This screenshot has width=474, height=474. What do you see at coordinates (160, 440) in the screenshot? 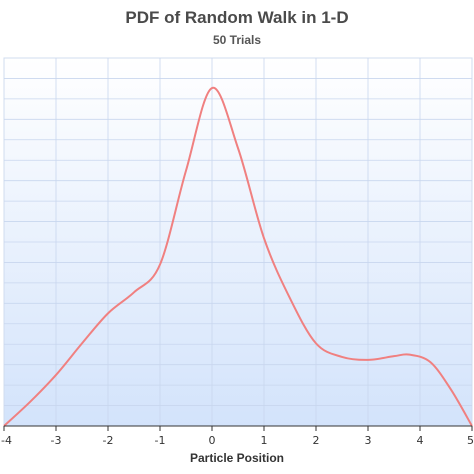
I see `x-tick-label: -1` at bounding box center [160, 440].